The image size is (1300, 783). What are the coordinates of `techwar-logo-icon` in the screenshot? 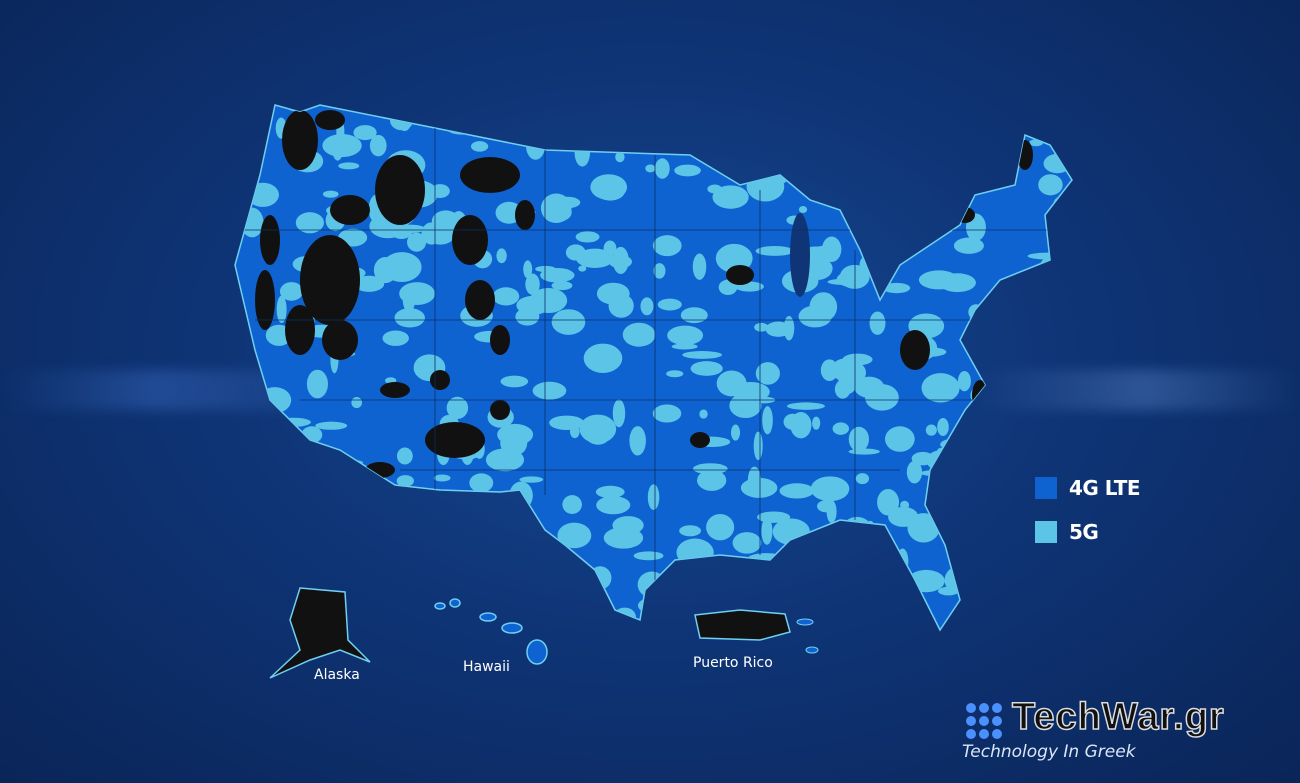 It's located at (984, 721).